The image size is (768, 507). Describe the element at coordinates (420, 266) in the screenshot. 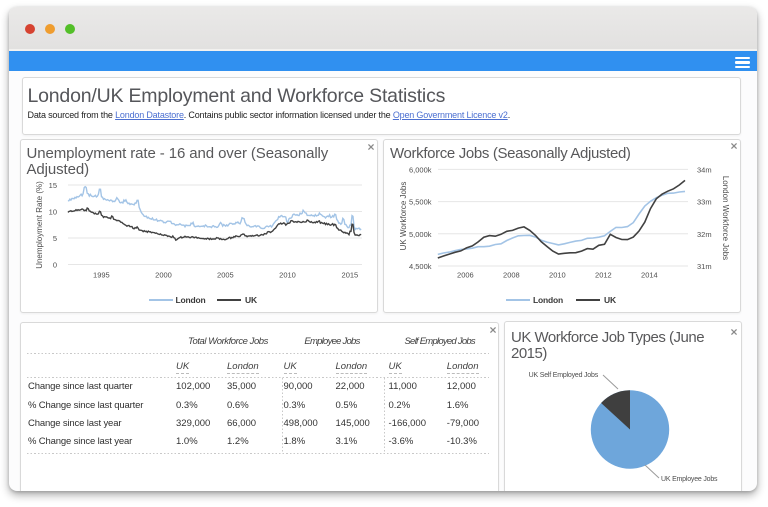

I see `svg-text: 4,500k` at that location.